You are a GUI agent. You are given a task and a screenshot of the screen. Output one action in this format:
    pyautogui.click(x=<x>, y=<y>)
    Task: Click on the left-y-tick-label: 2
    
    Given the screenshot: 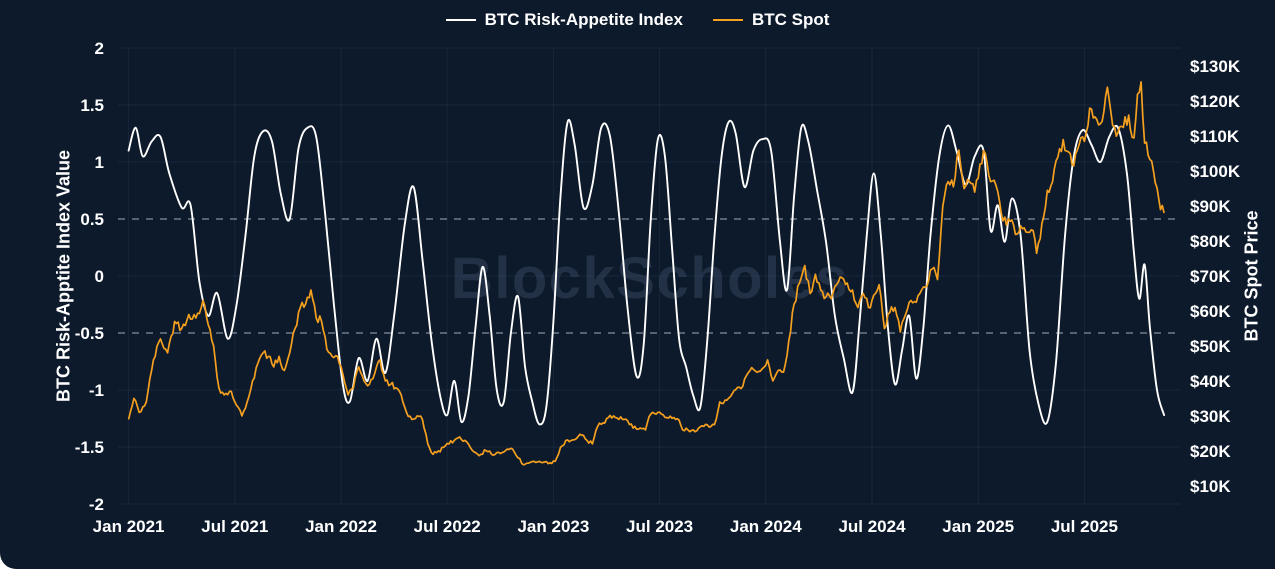 What is the action you would take?
    pyautogui.click(x=99, y=48)
    